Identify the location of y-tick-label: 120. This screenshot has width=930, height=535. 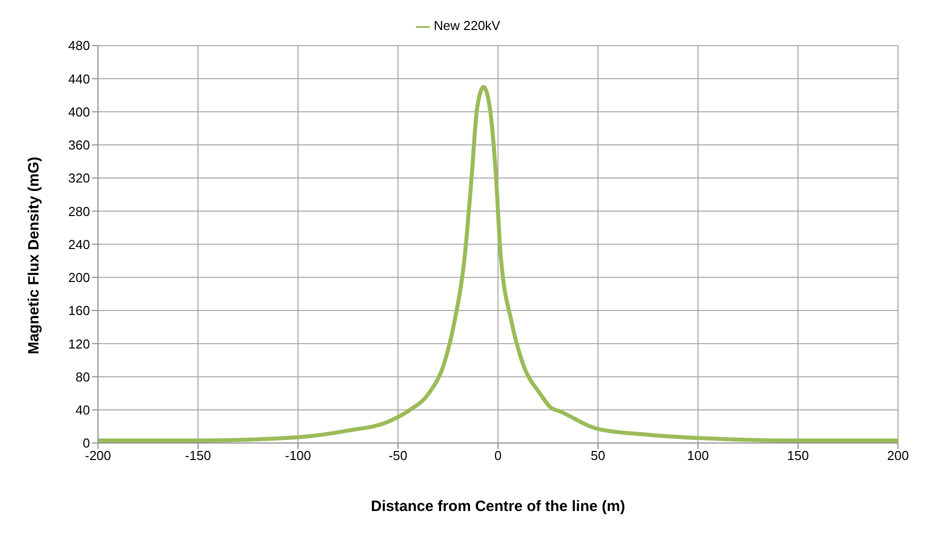
(79, 344).